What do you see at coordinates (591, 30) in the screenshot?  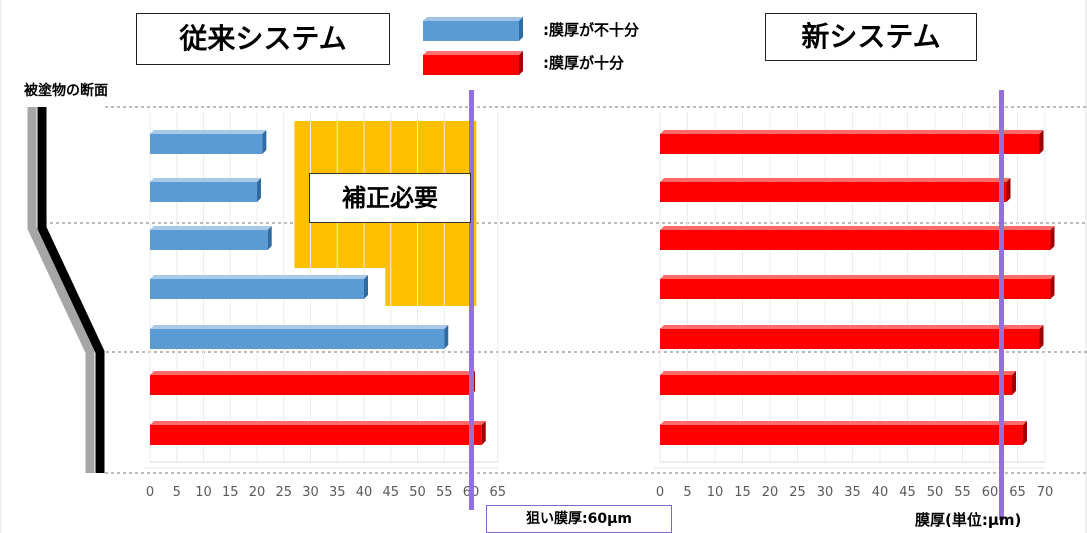 I see `legend-label-insufficient: :膜厚が不十分` at bounding box center [591, 30].